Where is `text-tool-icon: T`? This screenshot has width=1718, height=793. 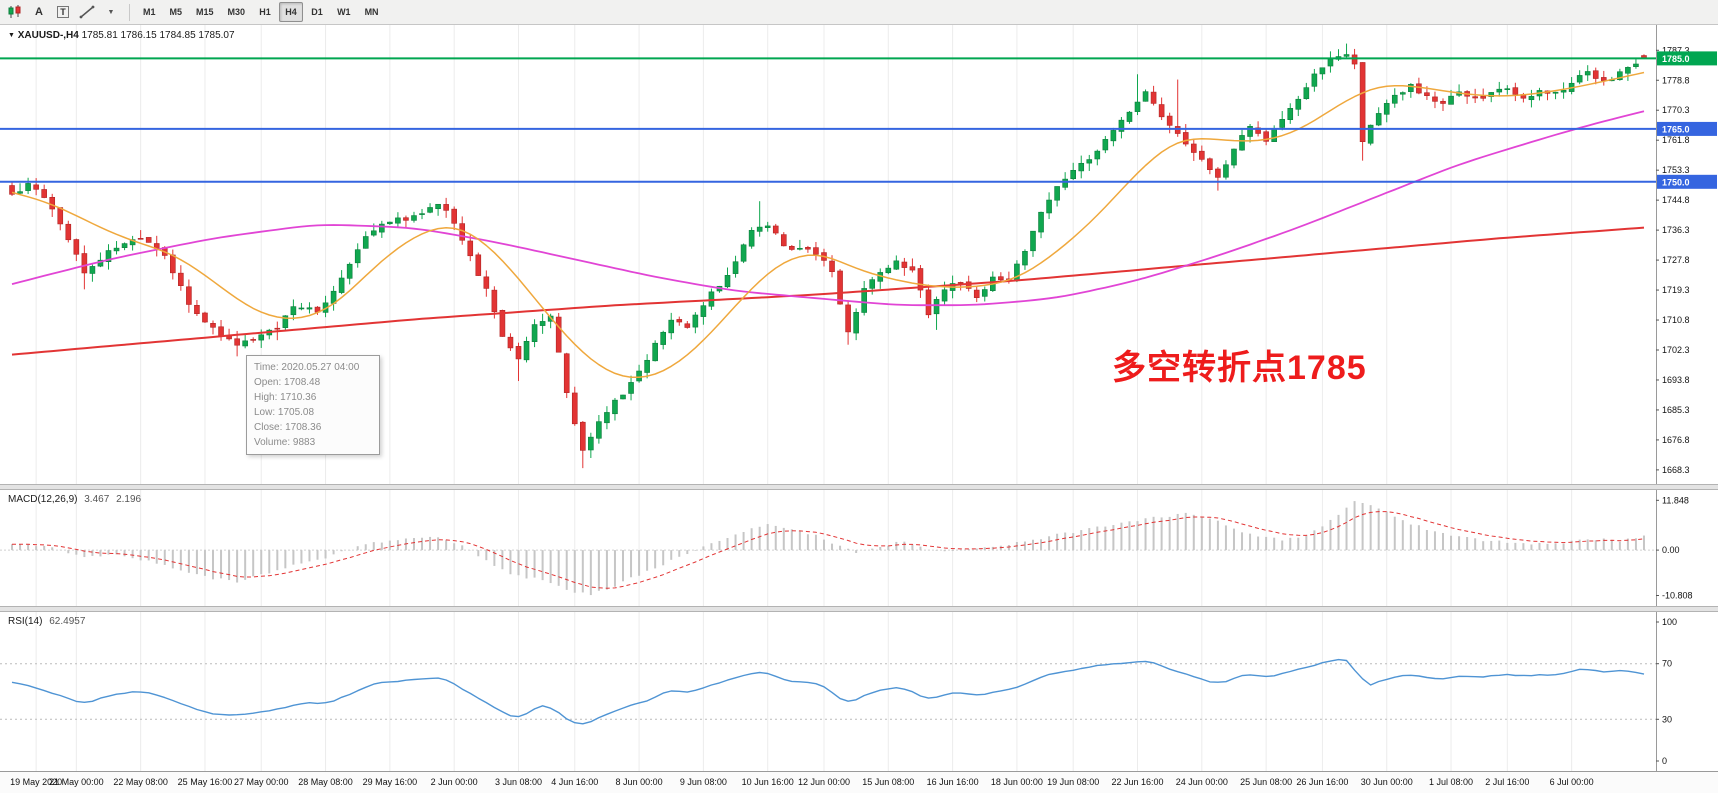
text-tool-icon: T is located at coordinates (63, 12).